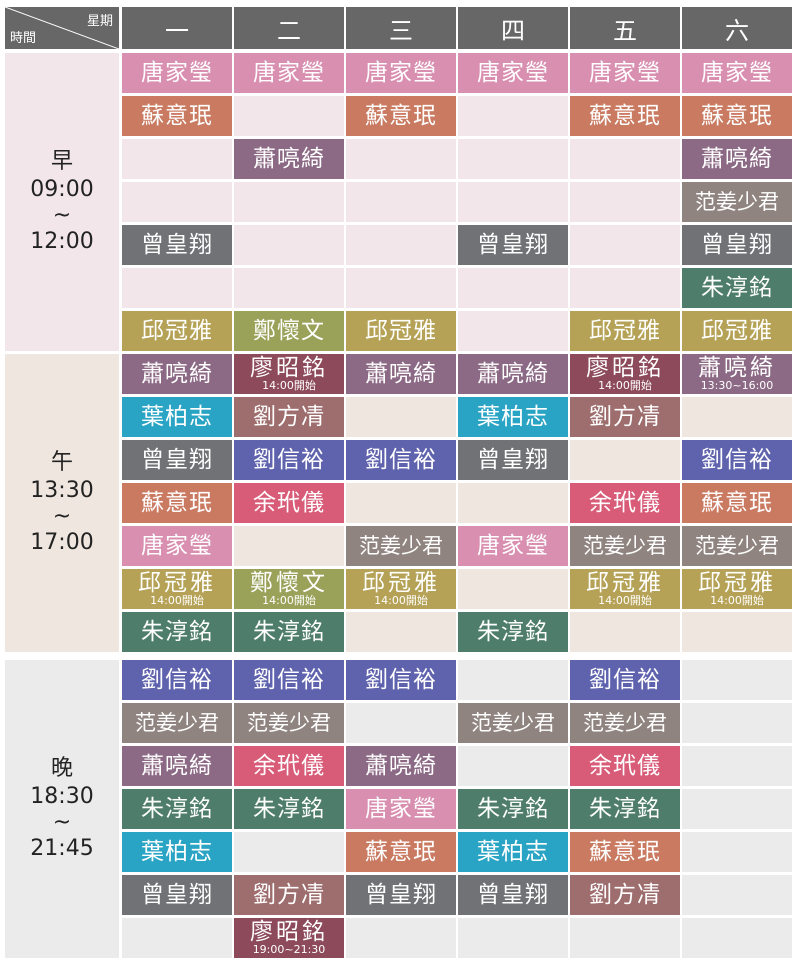 The image size is (800, 966). Describe the element at coordinates (177, 417) in the screenshot. I see `entry-name: 葉柏志` at that location.